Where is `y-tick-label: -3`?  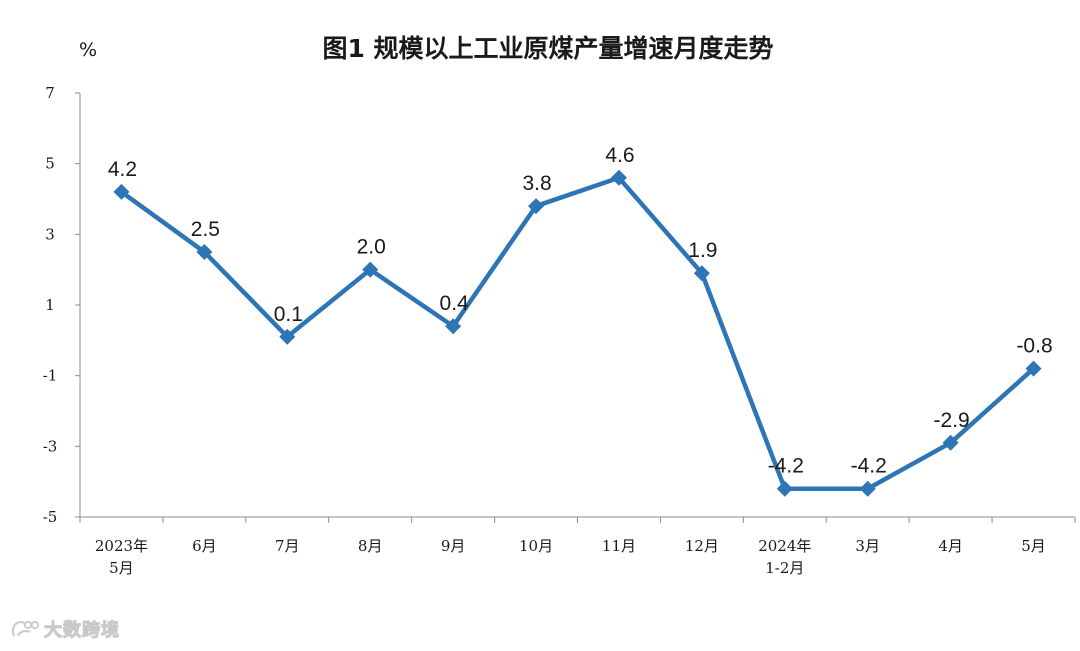
y-tick-label: -3 is located at coordinates (50, 446).